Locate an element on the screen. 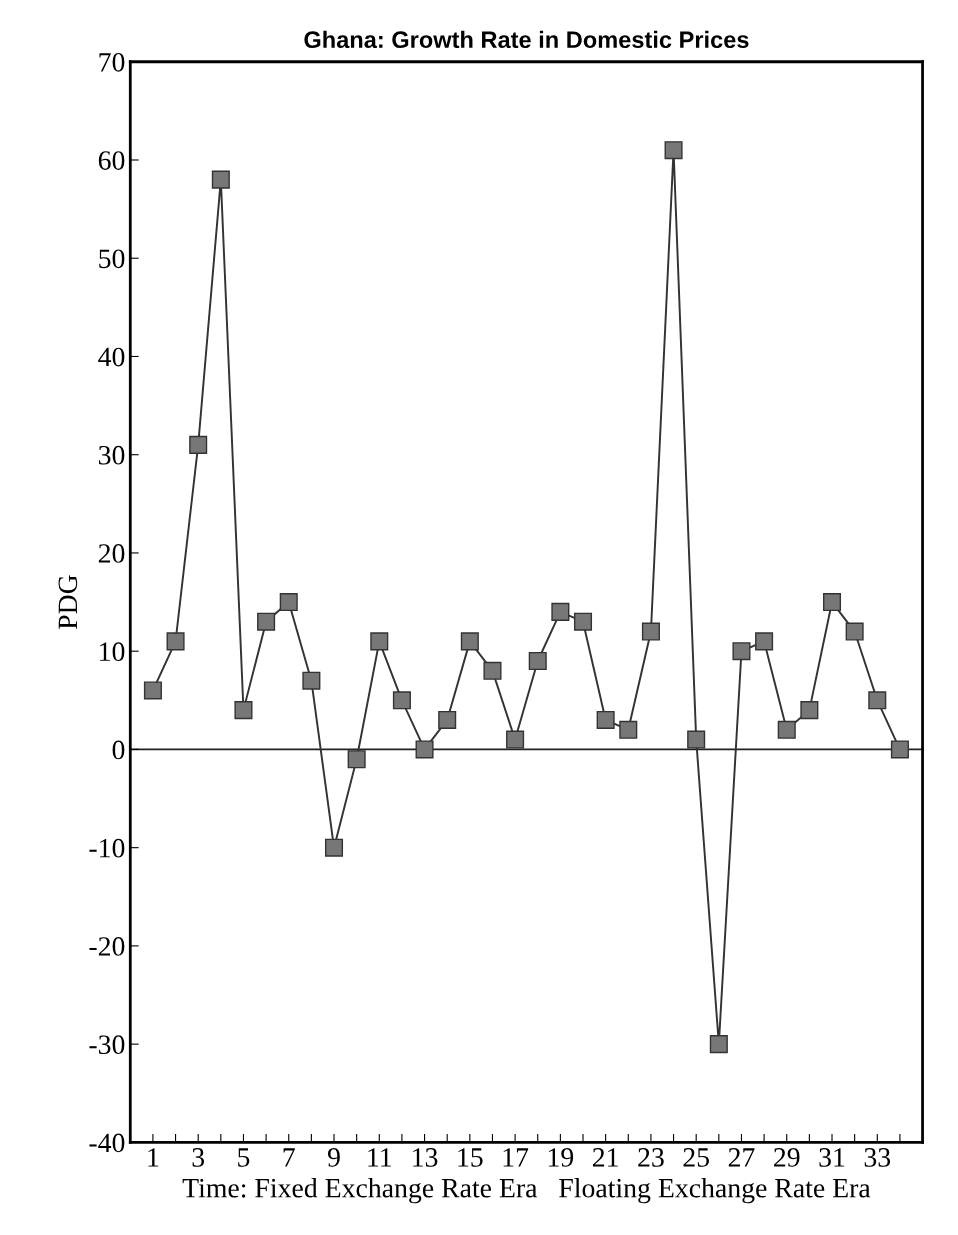  x-tick-label: 29 is located at coordinates (787, 1157).